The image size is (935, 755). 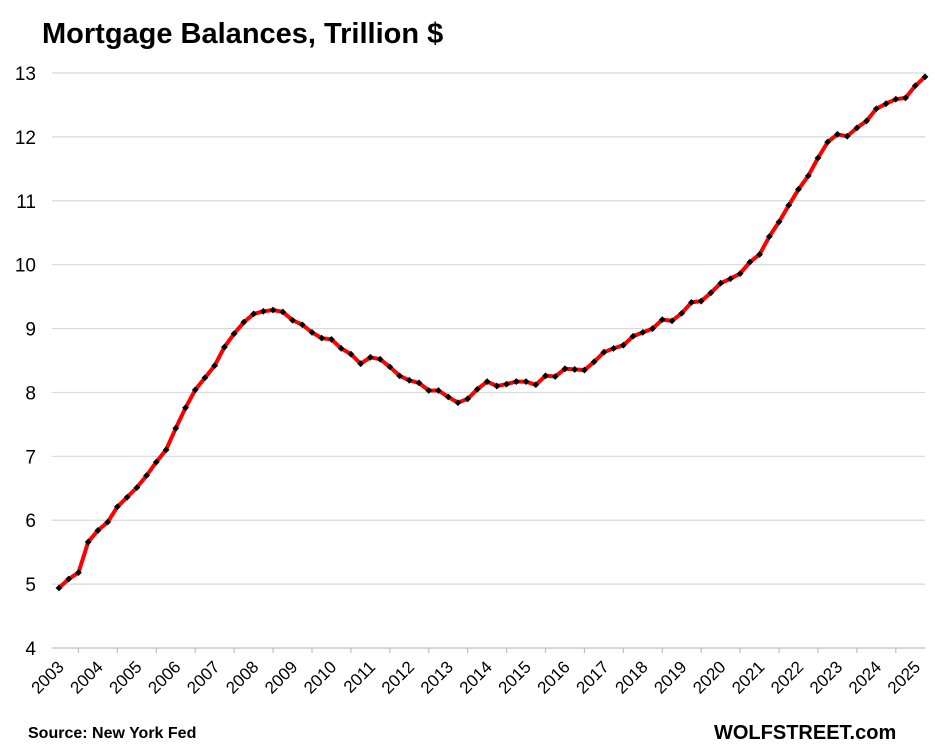 I want to click on chart-title: Mortgage Balances, Trillion $, so click(x=242, y=34).